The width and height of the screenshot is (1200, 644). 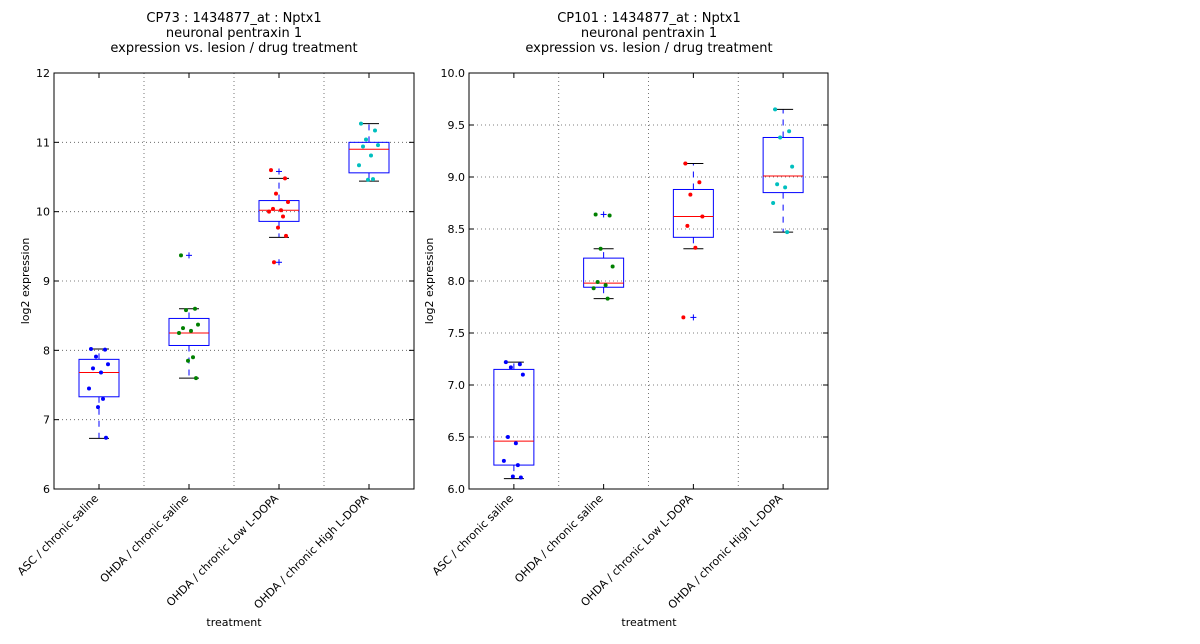 What do you see at coordinates (457, 489) in the screenshot?
I see `y-tick-label: 6.0` at bounding box center [457, 489].